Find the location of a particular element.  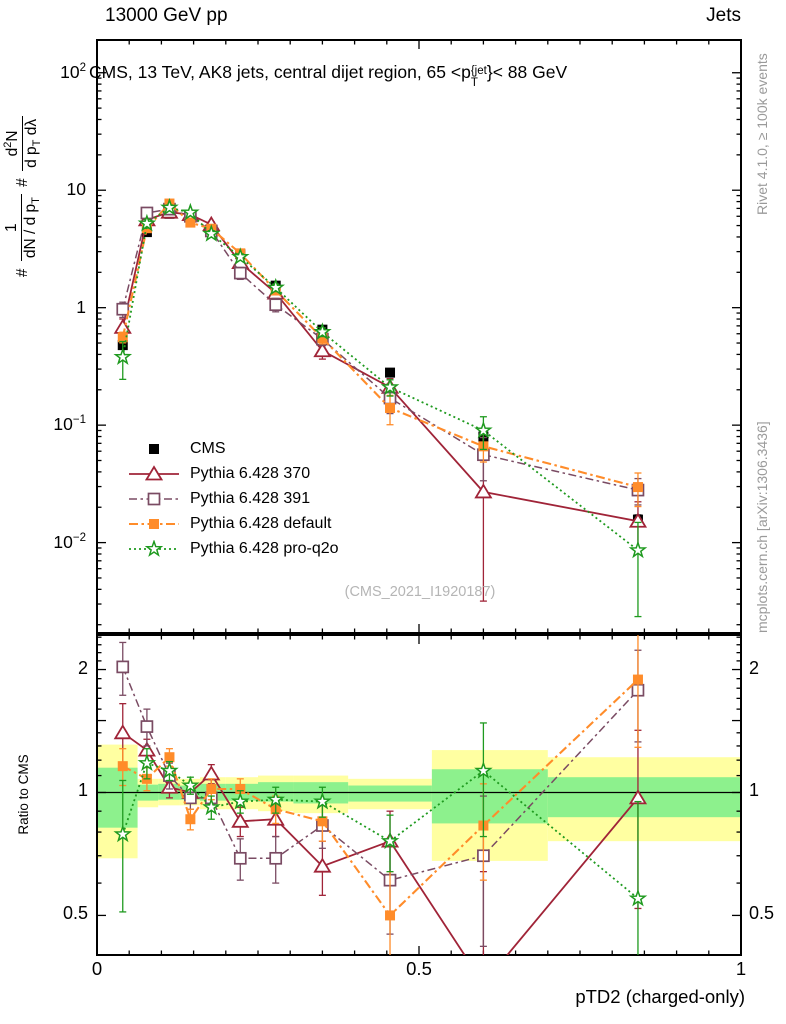

legend-label-pythia-6-428-370: Pythia 6.428 370 is located at coordinates (250, 473).